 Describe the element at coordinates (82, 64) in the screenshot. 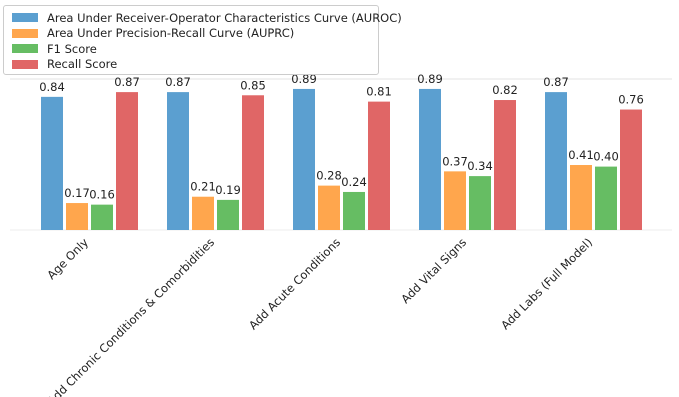

I see `legend-label-recall: Recall Score` at that location.